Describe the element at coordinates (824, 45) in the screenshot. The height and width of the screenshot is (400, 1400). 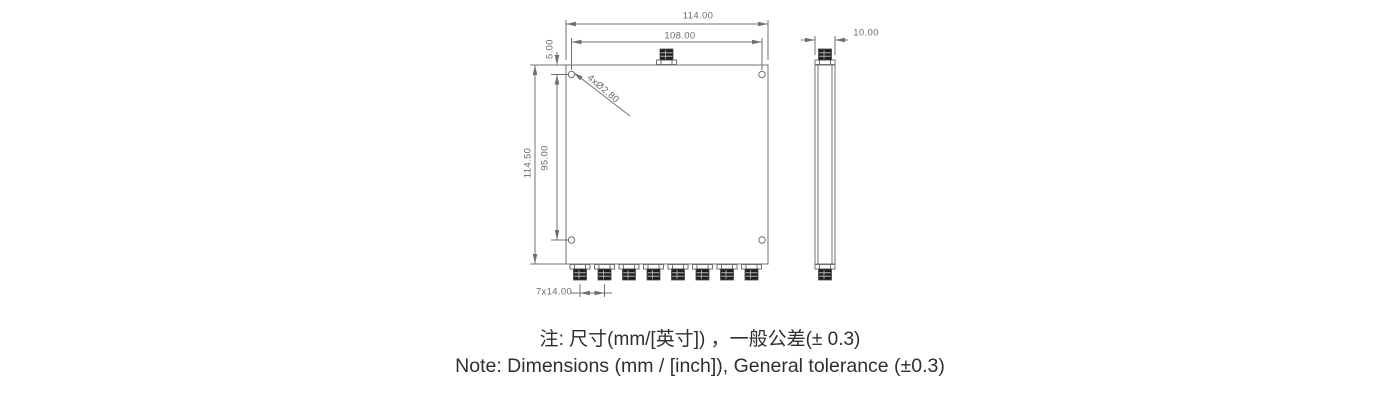
I see `side-dimension-lines` at that location.